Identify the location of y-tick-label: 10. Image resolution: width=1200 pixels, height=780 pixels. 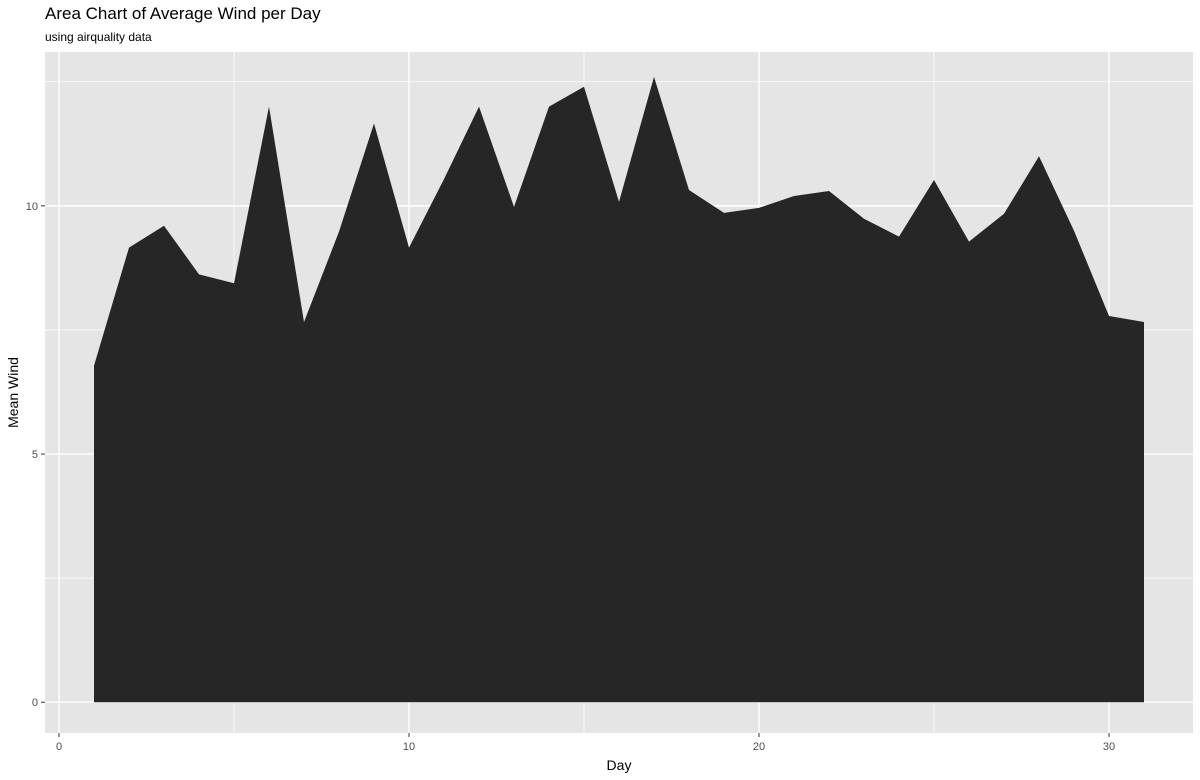
(32, 207).